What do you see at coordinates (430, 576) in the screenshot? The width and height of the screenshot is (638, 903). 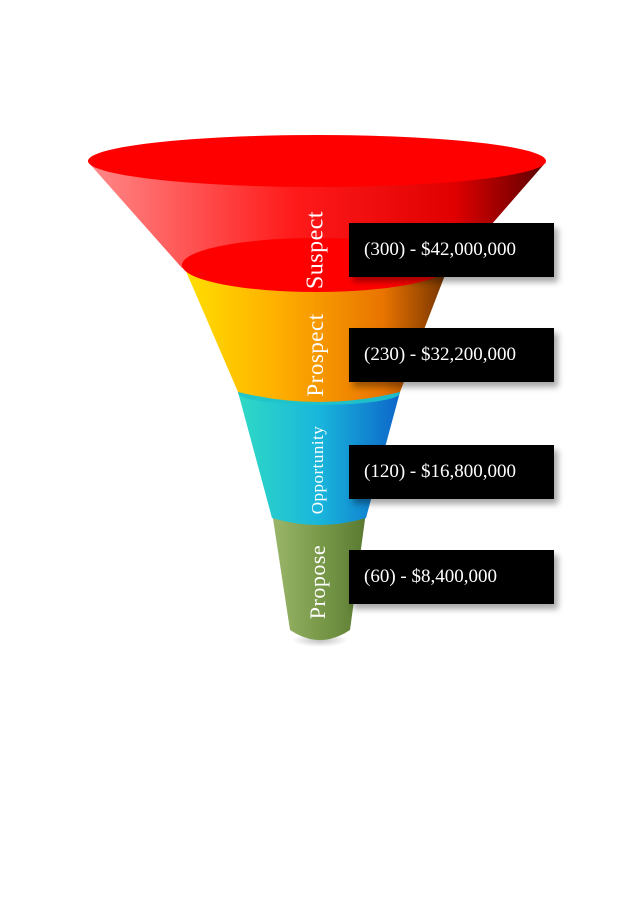 I see `value-label: (60) - $8,400,000` at bounding box center [430, 576].